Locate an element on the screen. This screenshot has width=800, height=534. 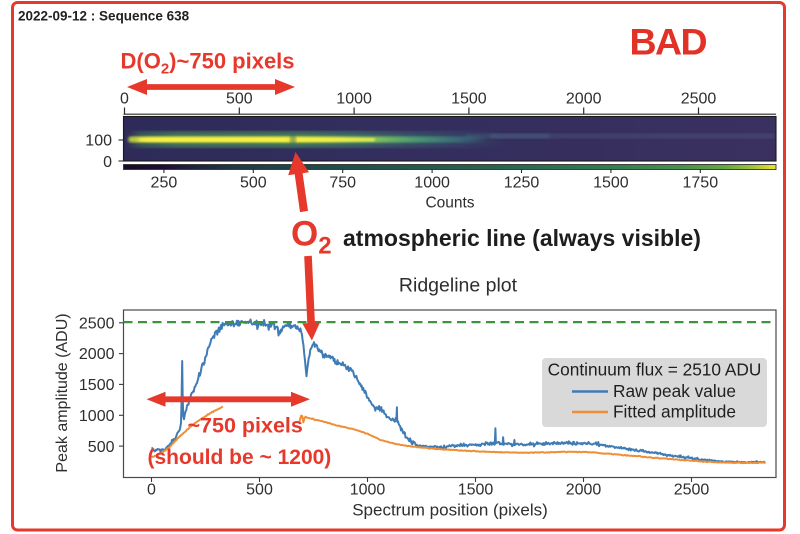
svg-text: 1750 is located at coordinates (701, 183).